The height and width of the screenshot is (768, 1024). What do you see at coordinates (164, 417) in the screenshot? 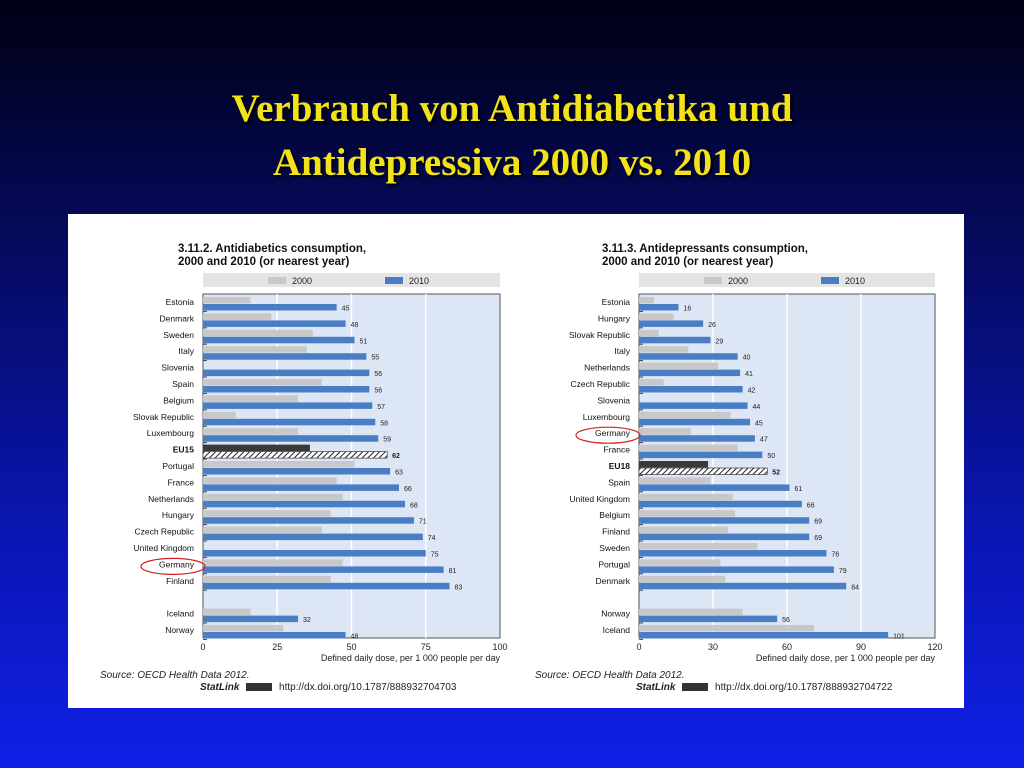
I see `row-label-left-slovak-republic: Slovak Republic` at bounding box center [164, 417].